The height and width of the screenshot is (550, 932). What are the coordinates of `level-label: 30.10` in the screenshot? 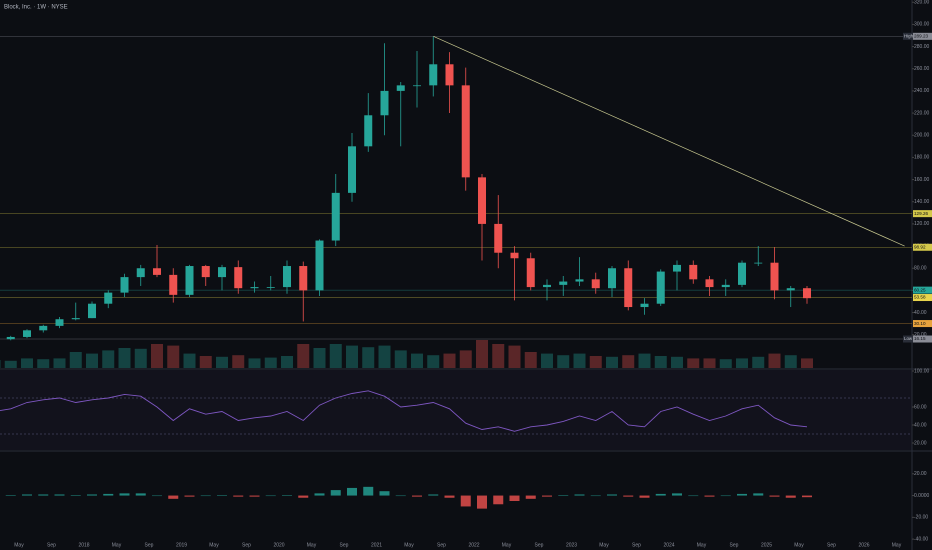 It's located at (920, 323).